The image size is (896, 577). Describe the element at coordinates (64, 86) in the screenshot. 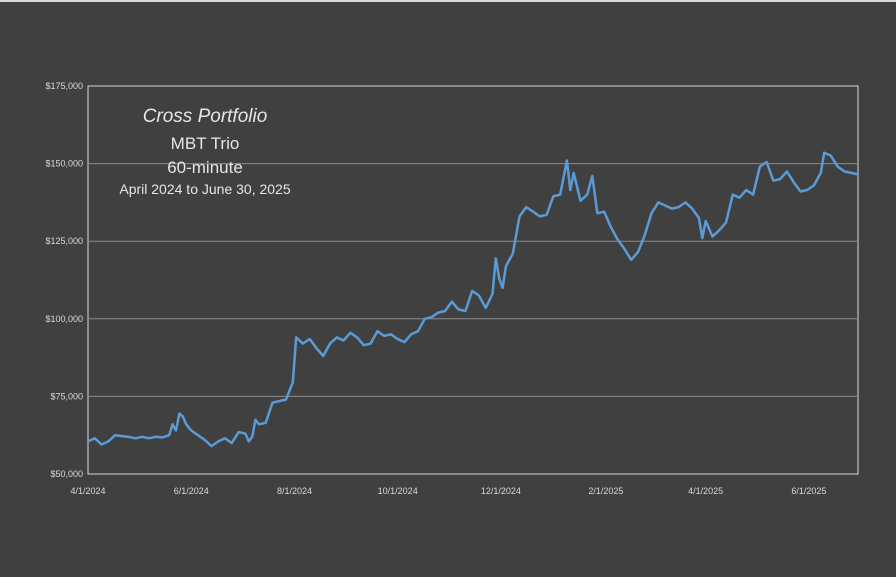

I see `y-tick-label: $175,000` at that location.